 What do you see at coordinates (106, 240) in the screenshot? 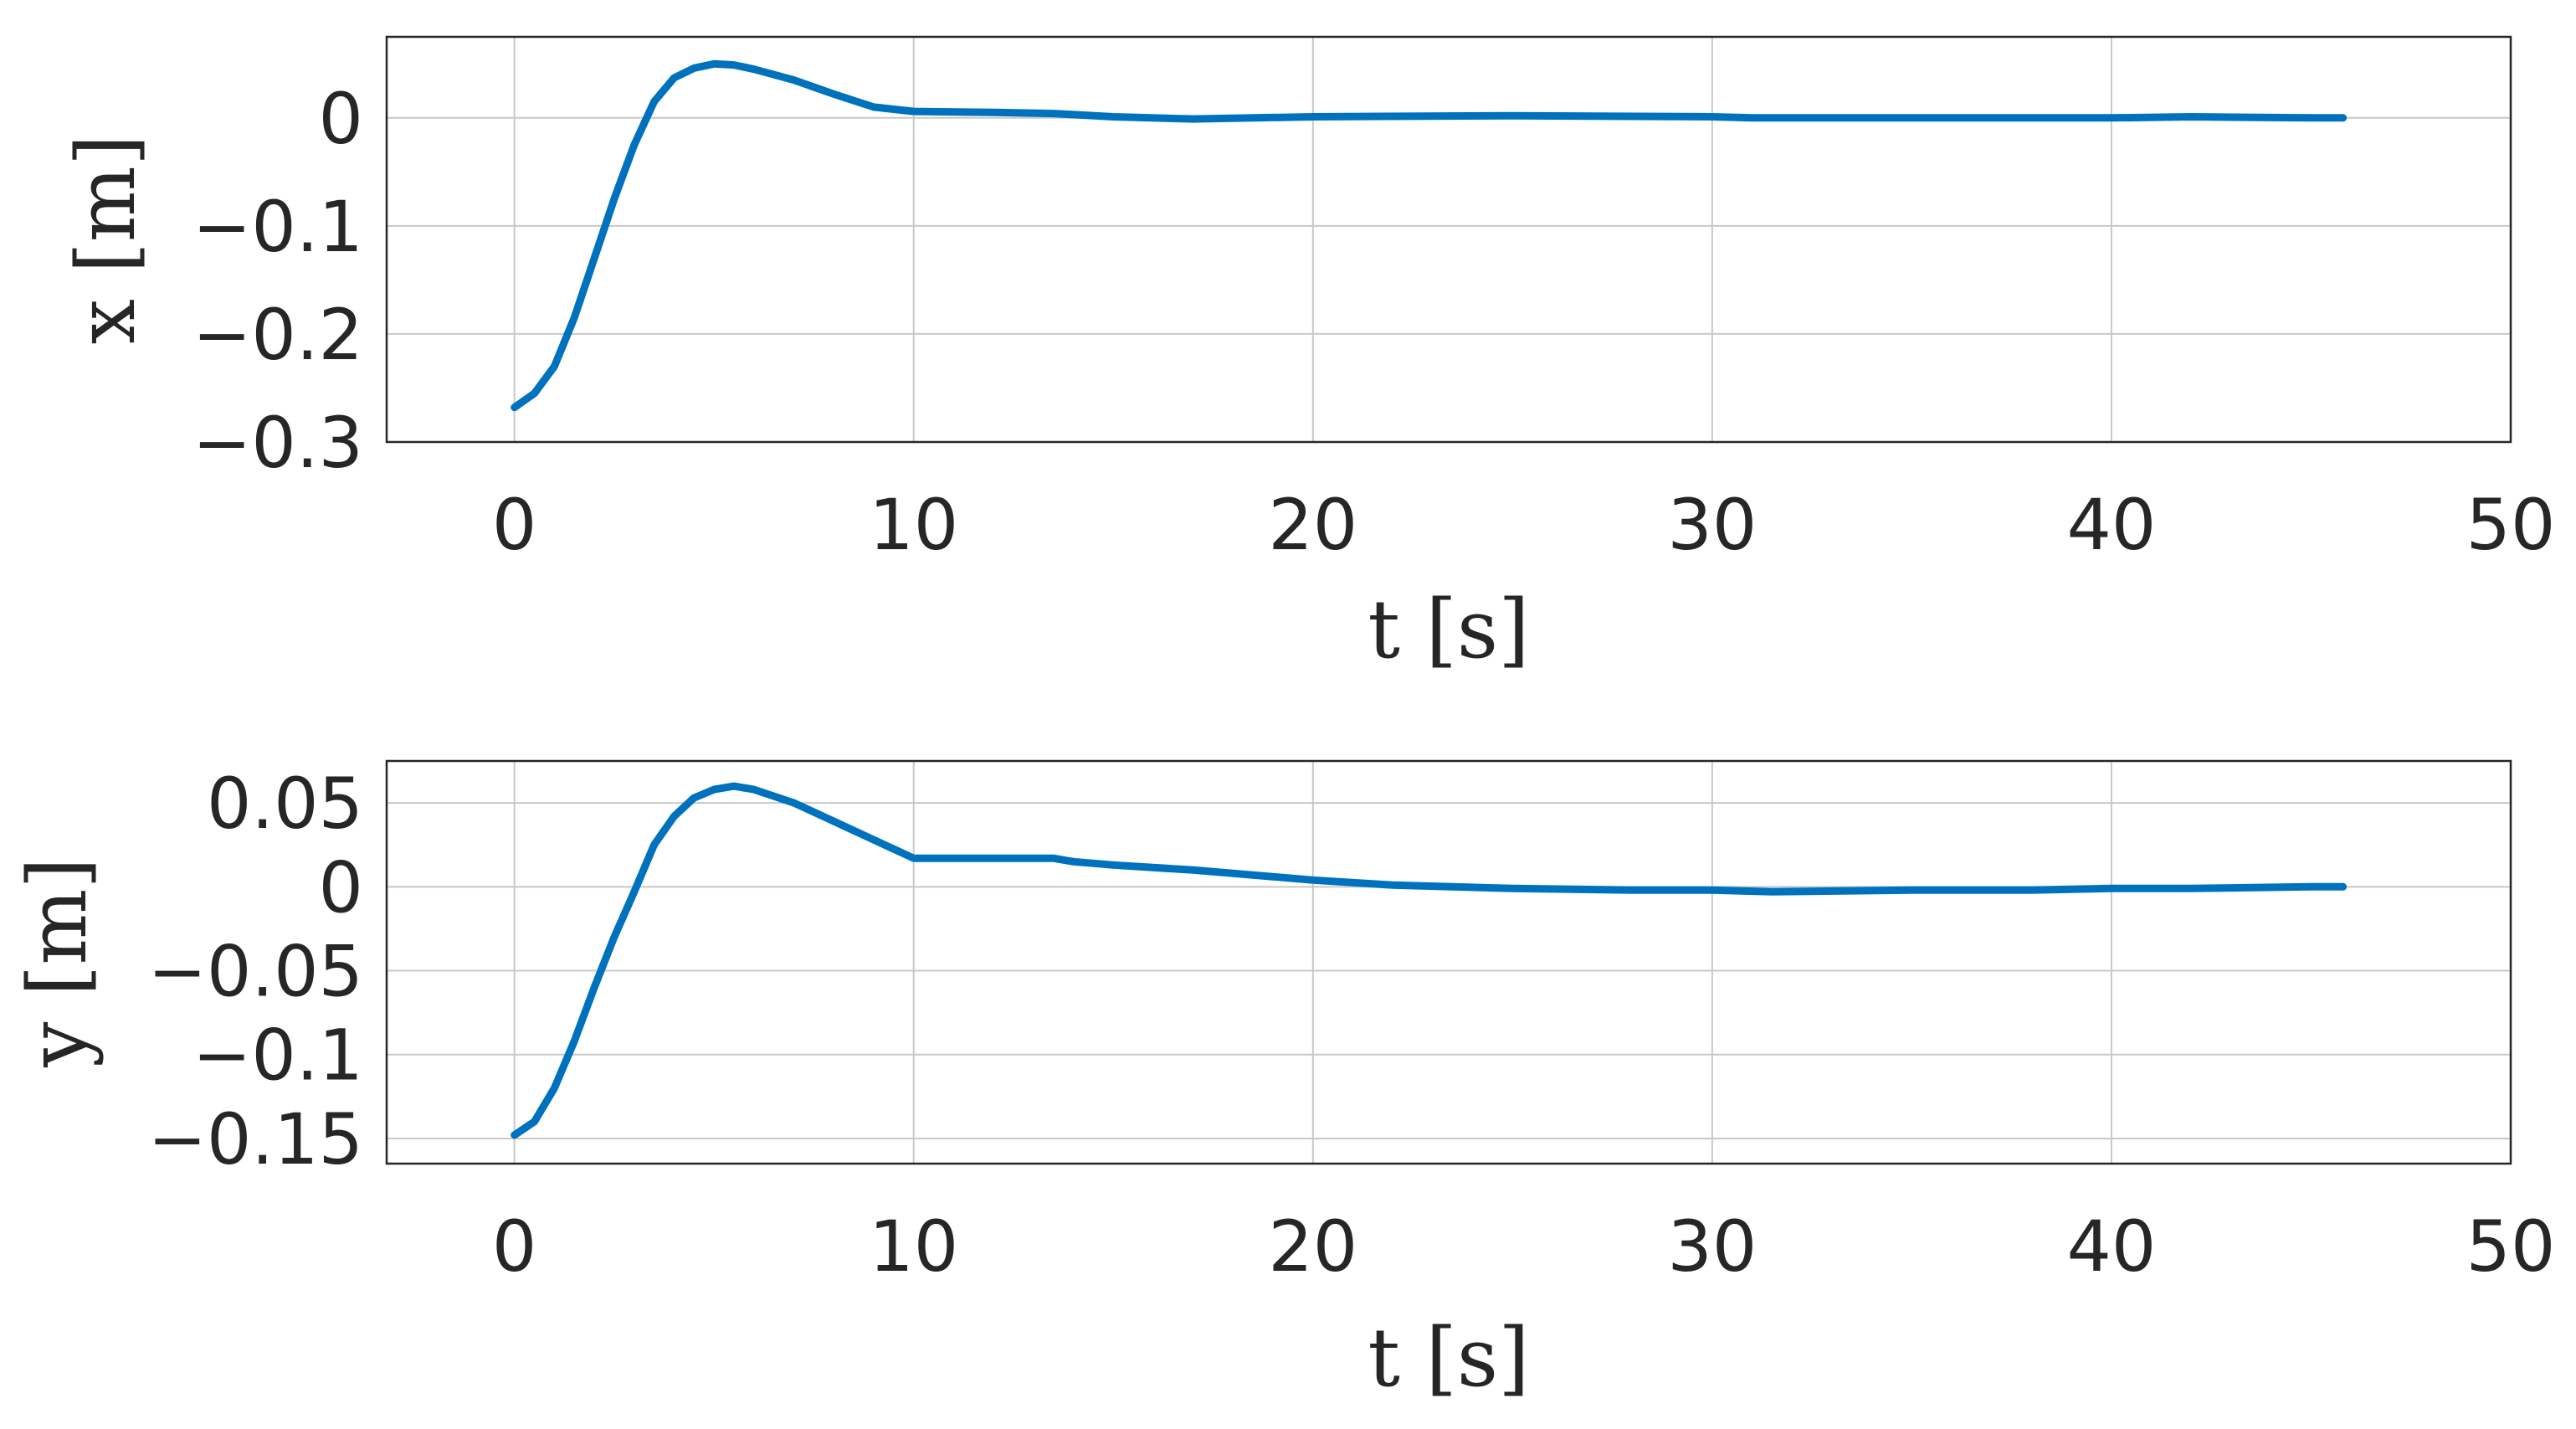
I see `y-axis-label: x [m]` at bounding box center [106, 240].